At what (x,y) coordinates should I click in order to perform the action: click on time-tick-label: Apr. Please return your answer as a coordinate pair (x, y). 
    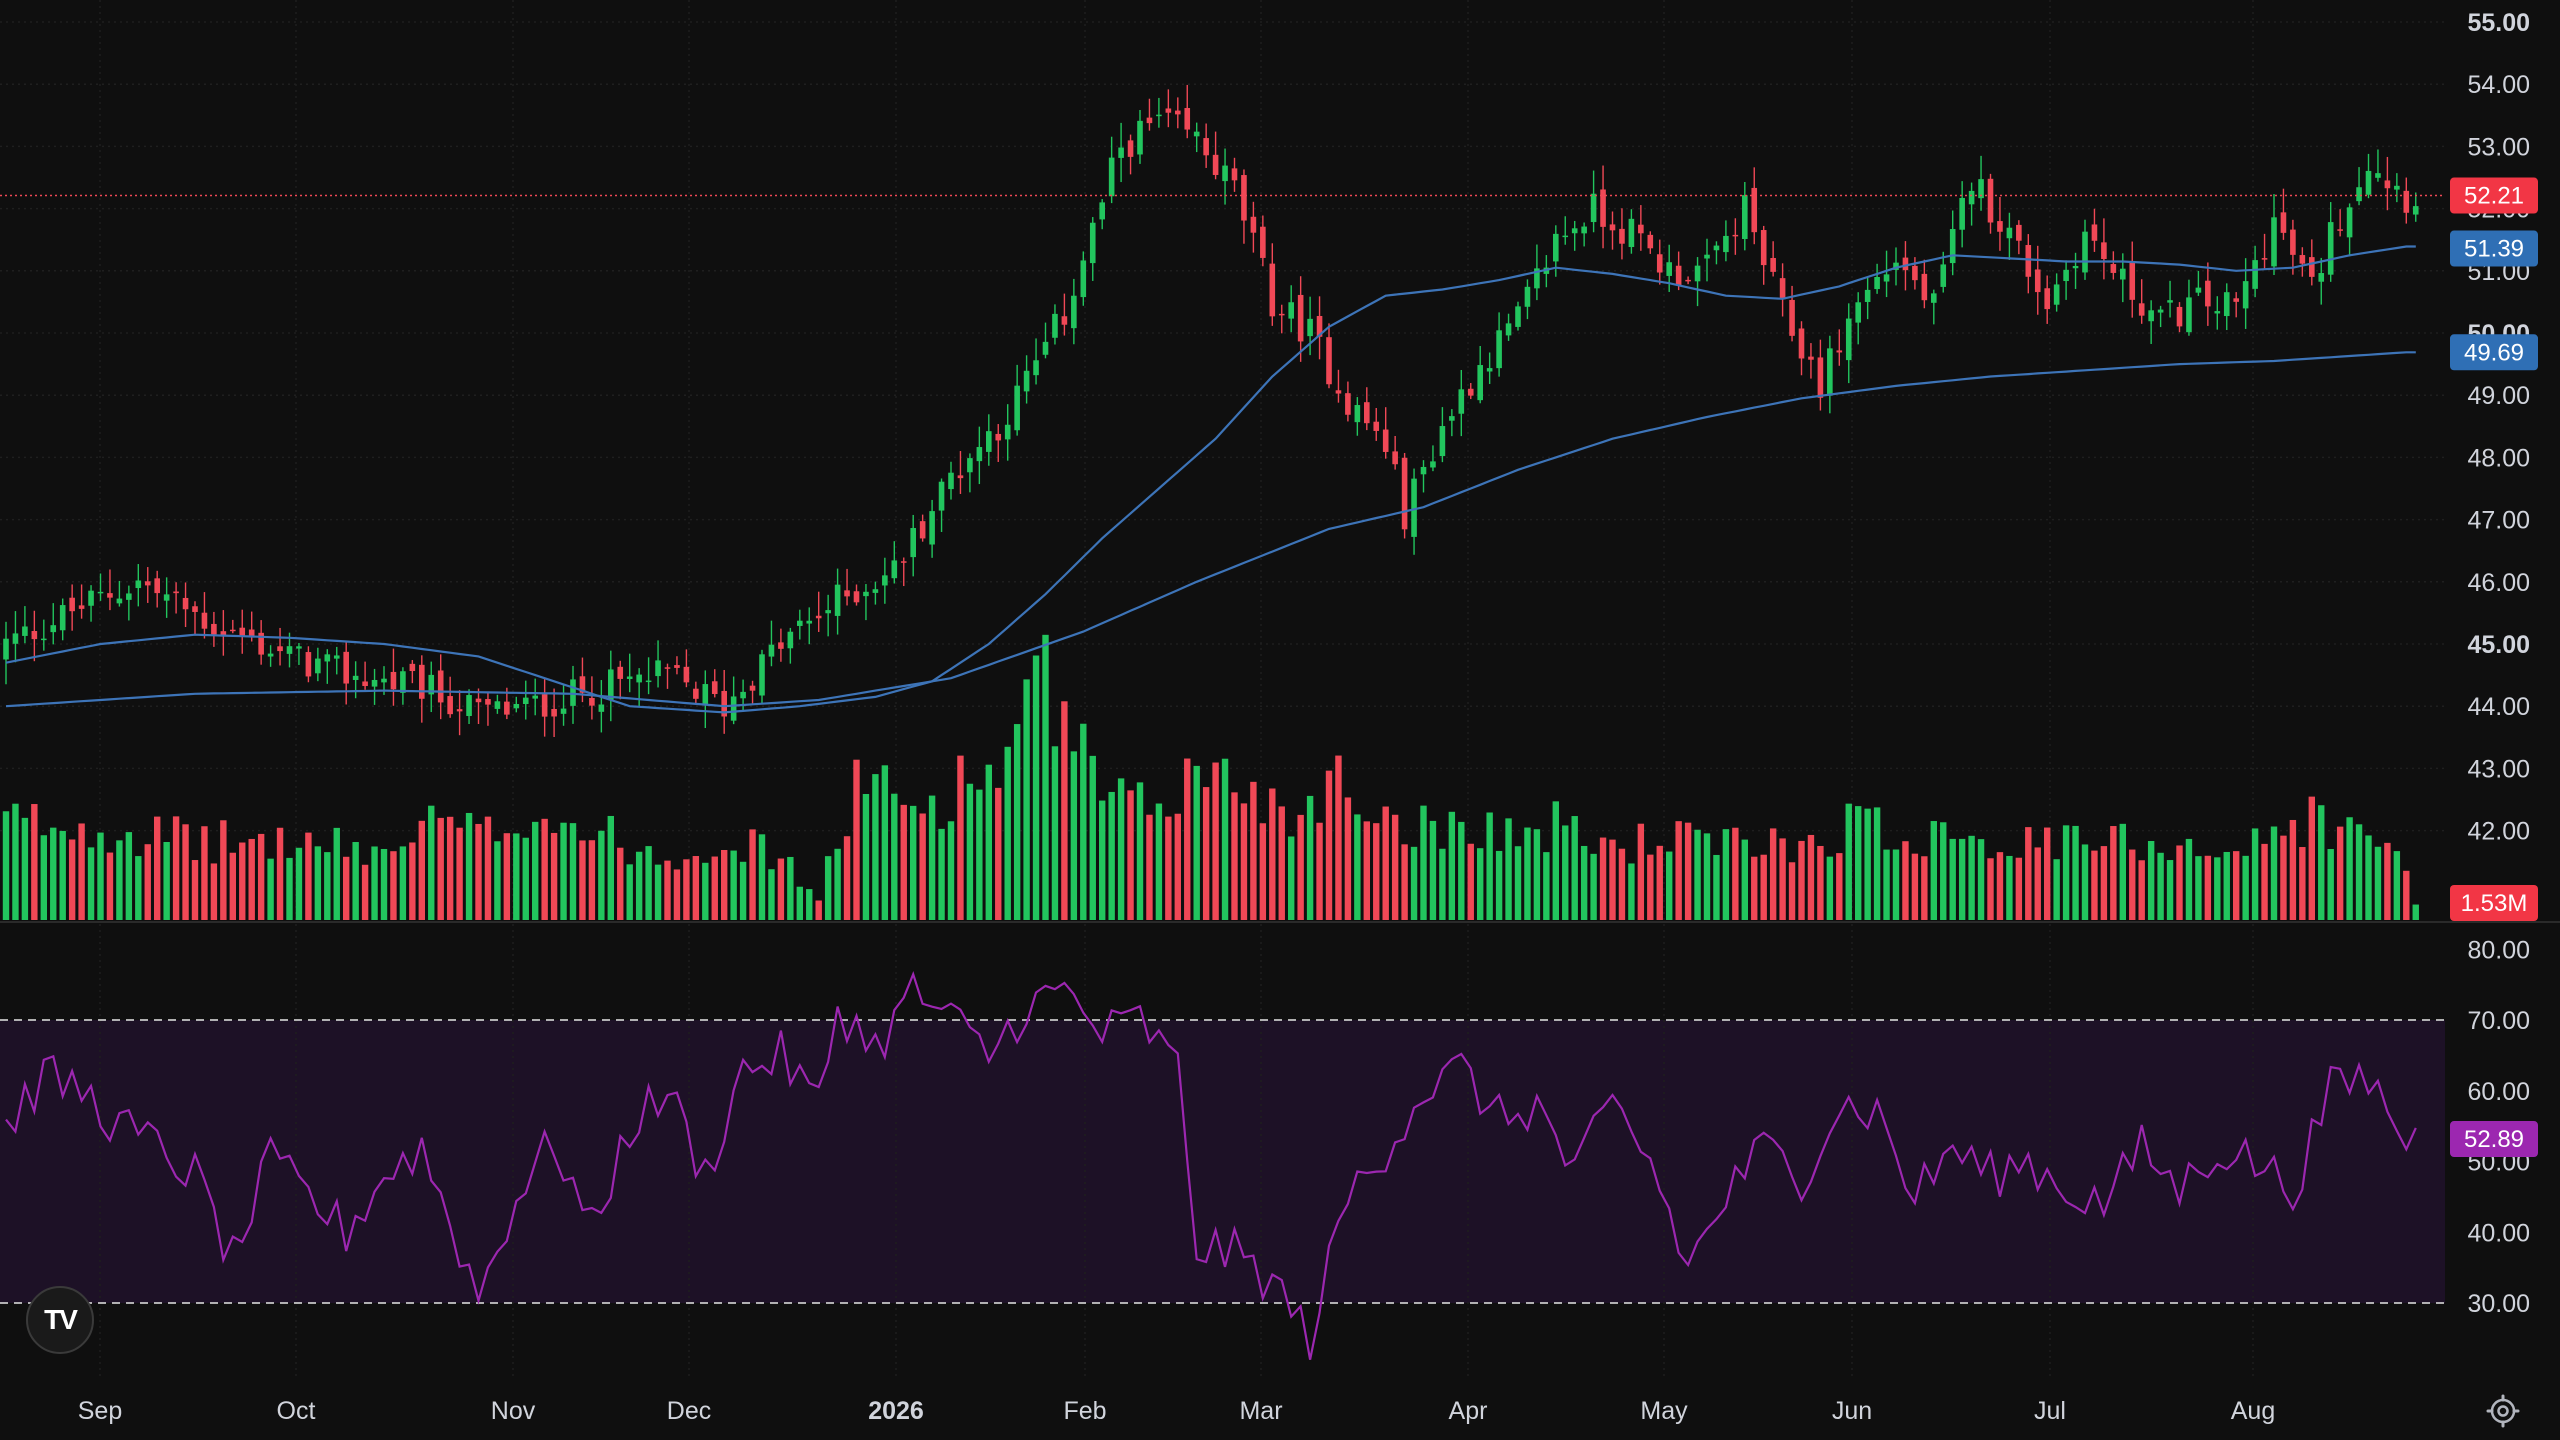
    Looking at the image, I should click on (1468, 1411).